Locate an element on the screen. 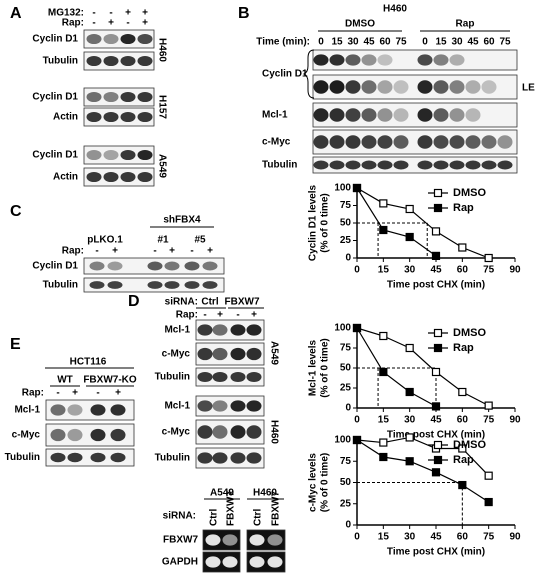  y-axis-label: Mcl-1 levels is located at coordinates (313, 367).